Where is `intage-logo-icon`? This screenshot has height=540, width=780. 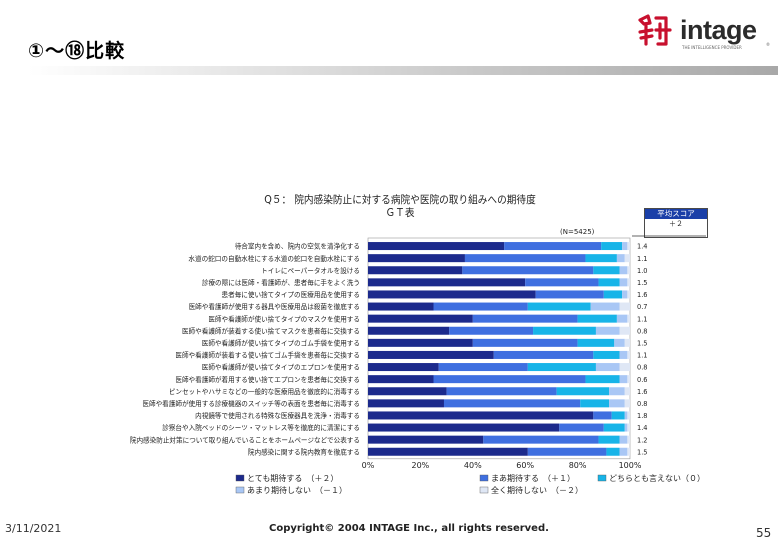 intage-logo-icon is located at coordinates (655, 30).